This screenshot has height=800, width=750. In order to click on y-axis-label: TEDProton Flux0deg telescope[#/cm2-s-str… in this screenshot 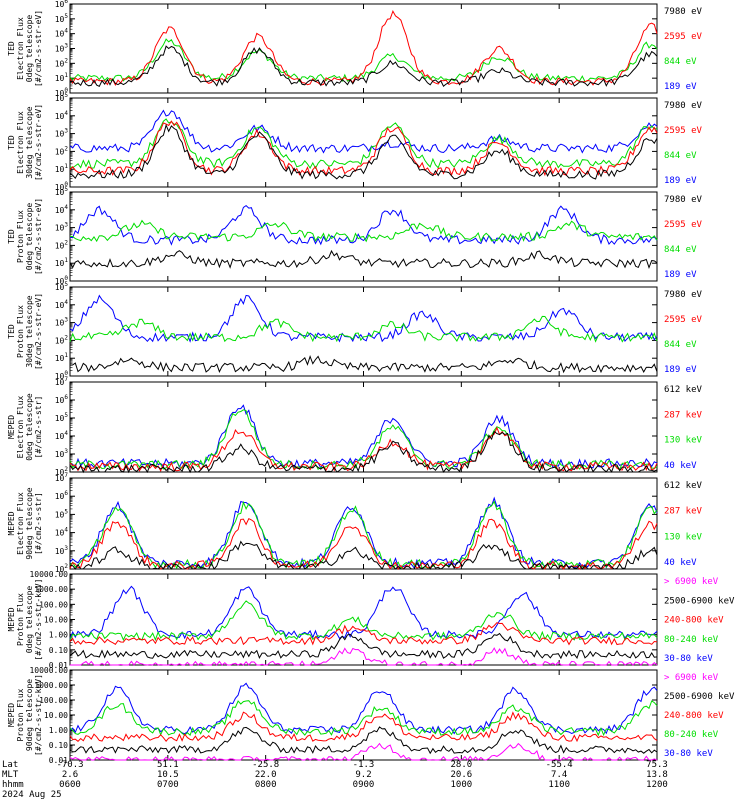, I will do `click(25, 236)`.